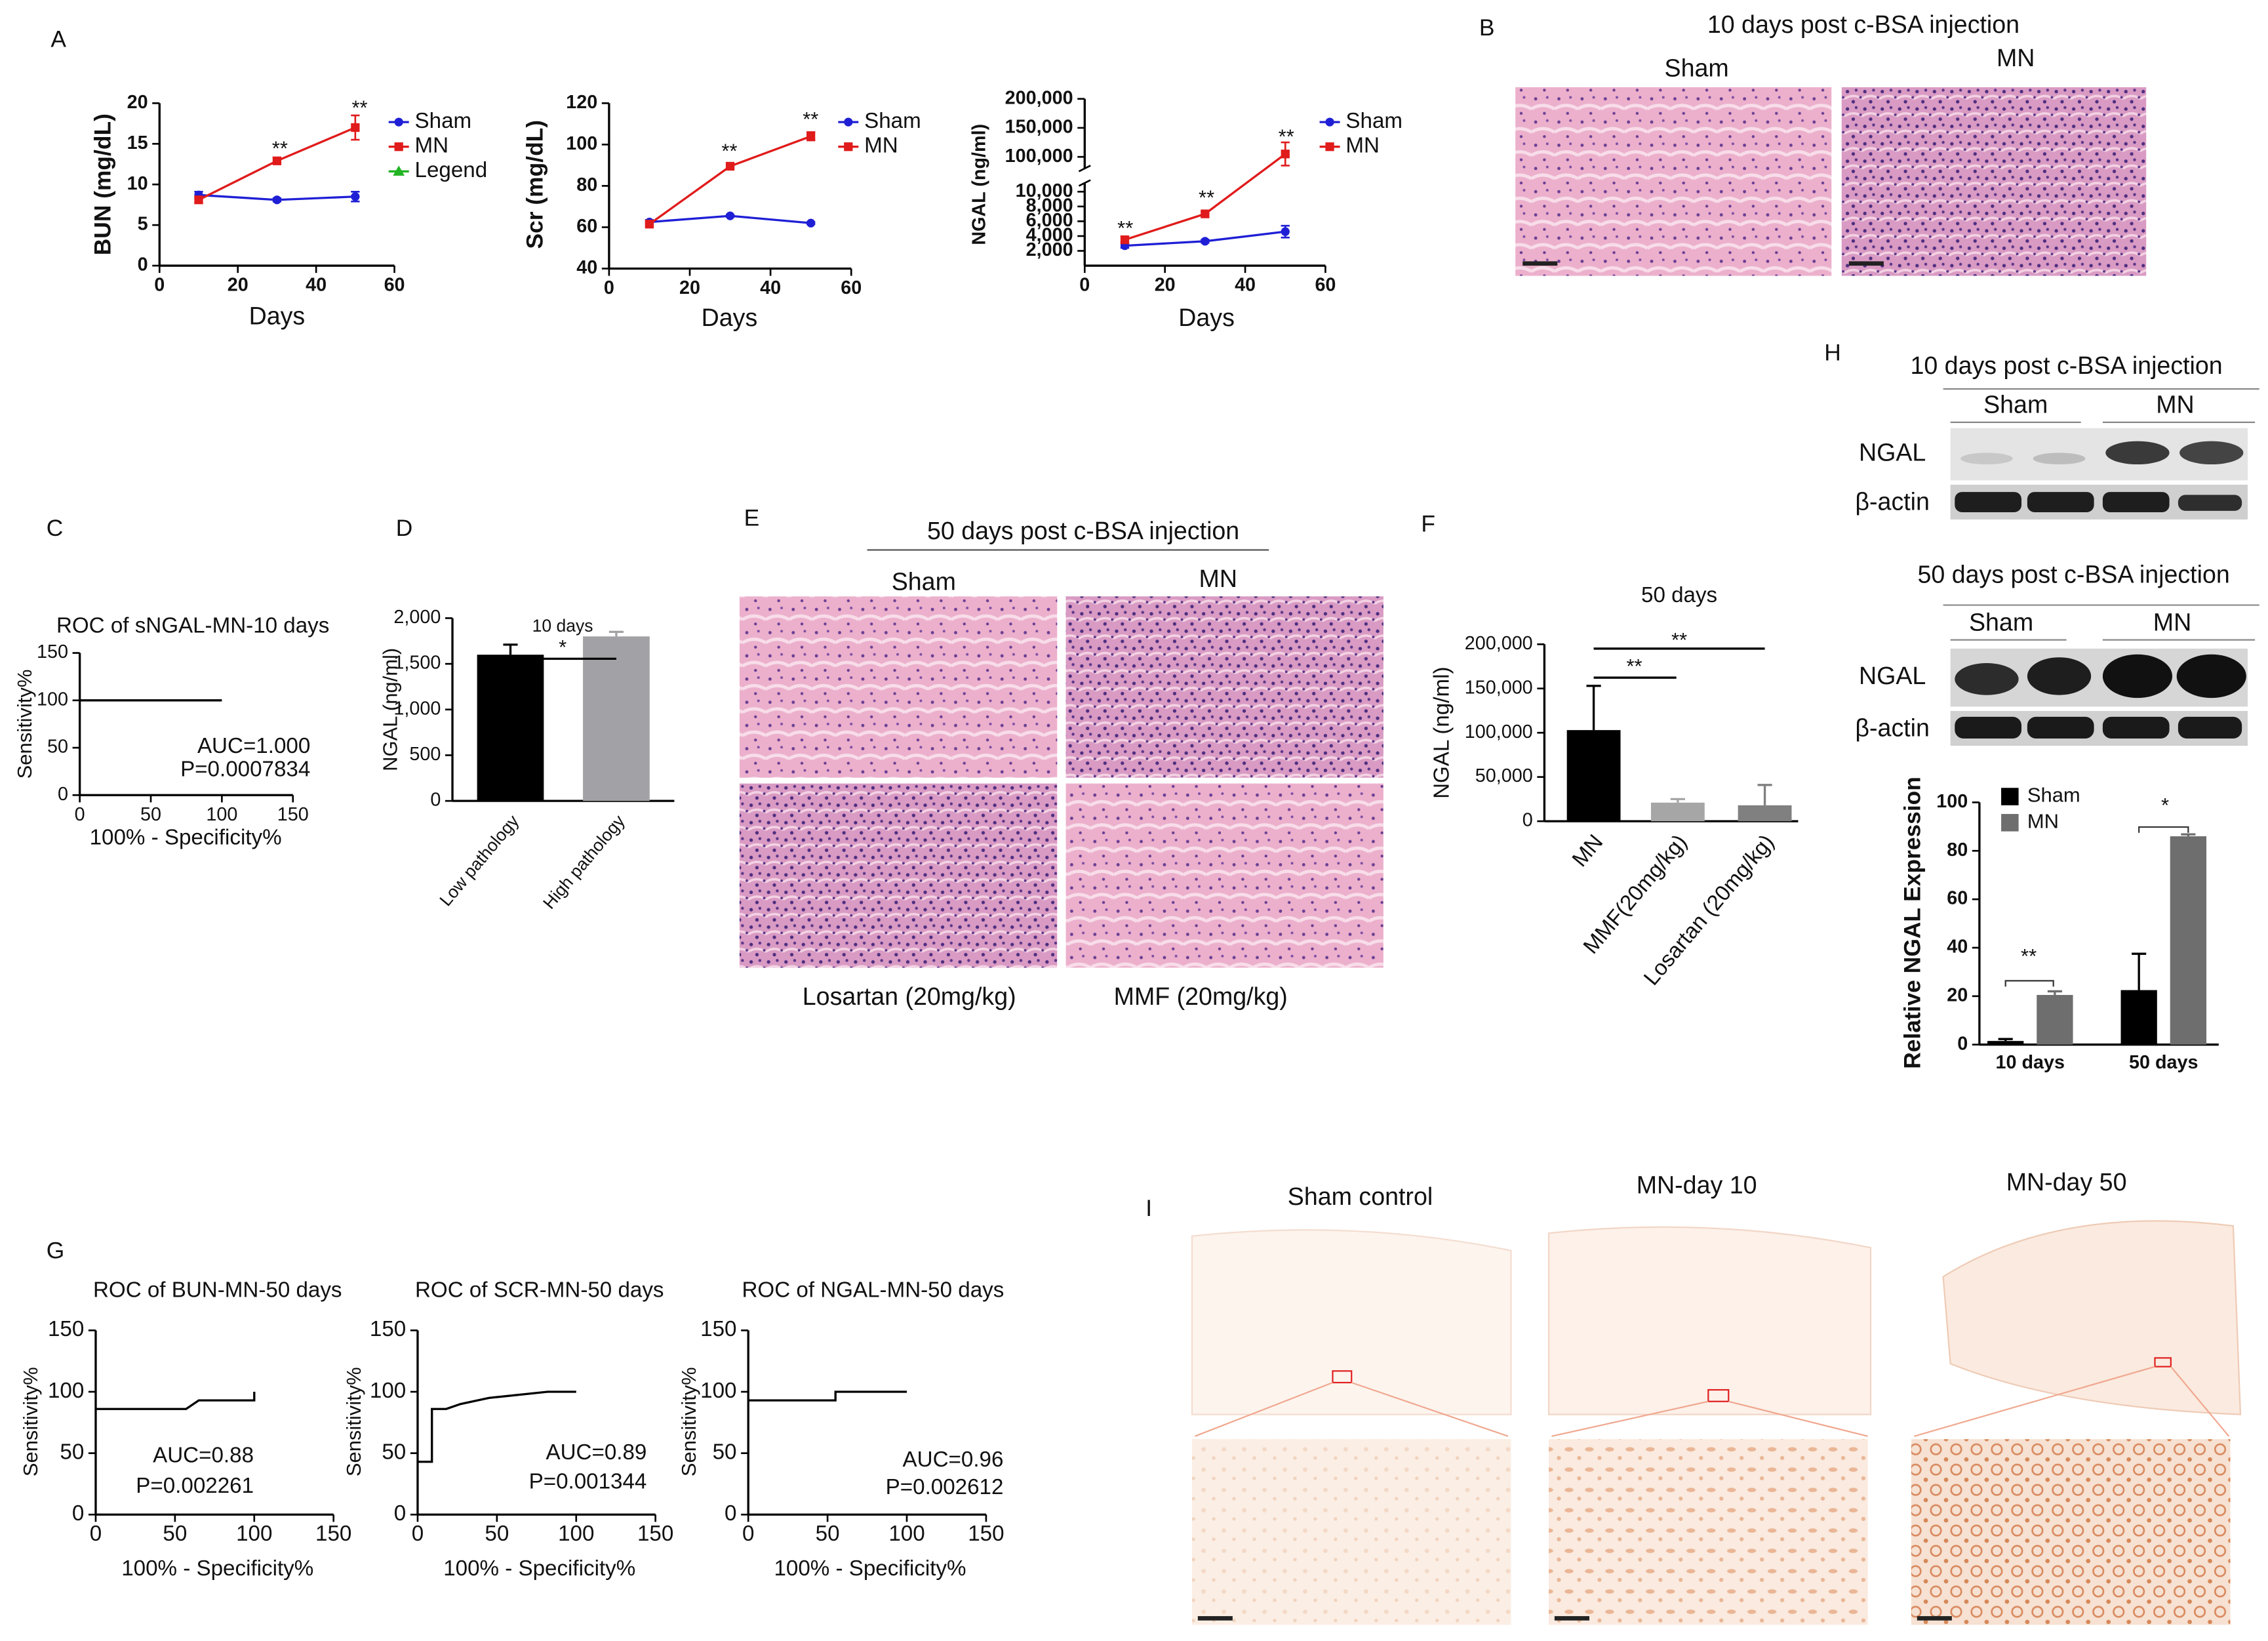  I want to click on panel-title: 10 days post c-BSA injection, so click(1863, 24).